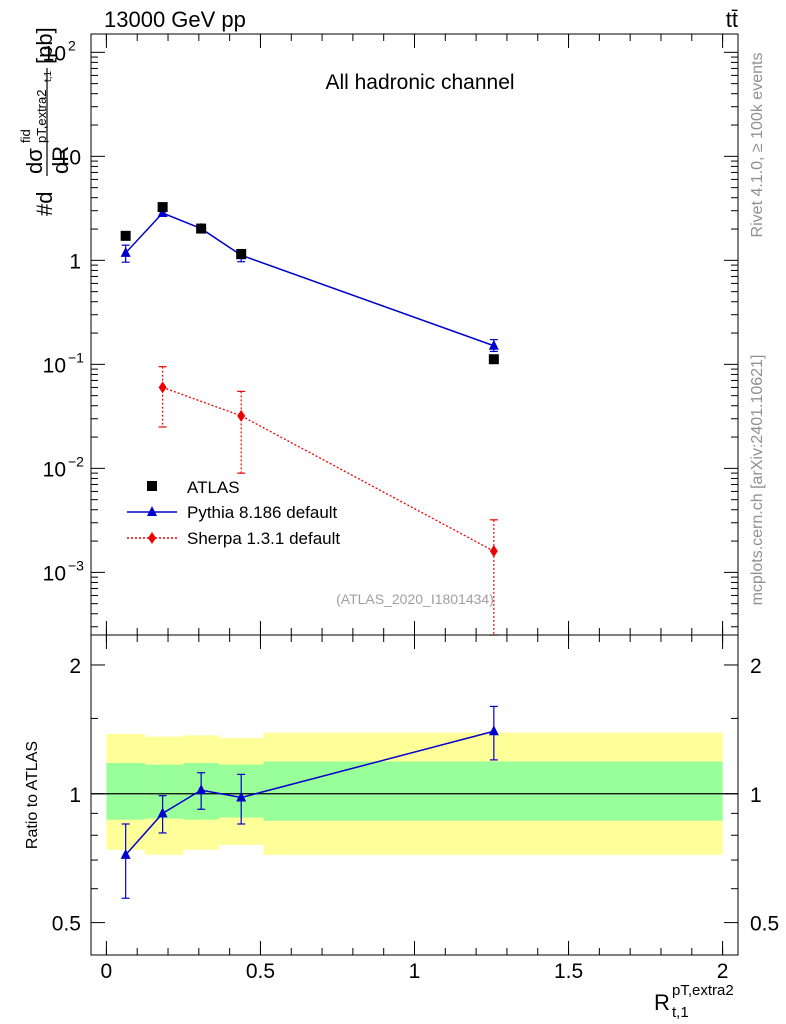 The height and width of the screenshot is (1024, 786). Describe the element at coordinates (76, 357) in the screenshot. I see `main-y-tick-exponent: −1` at that location.